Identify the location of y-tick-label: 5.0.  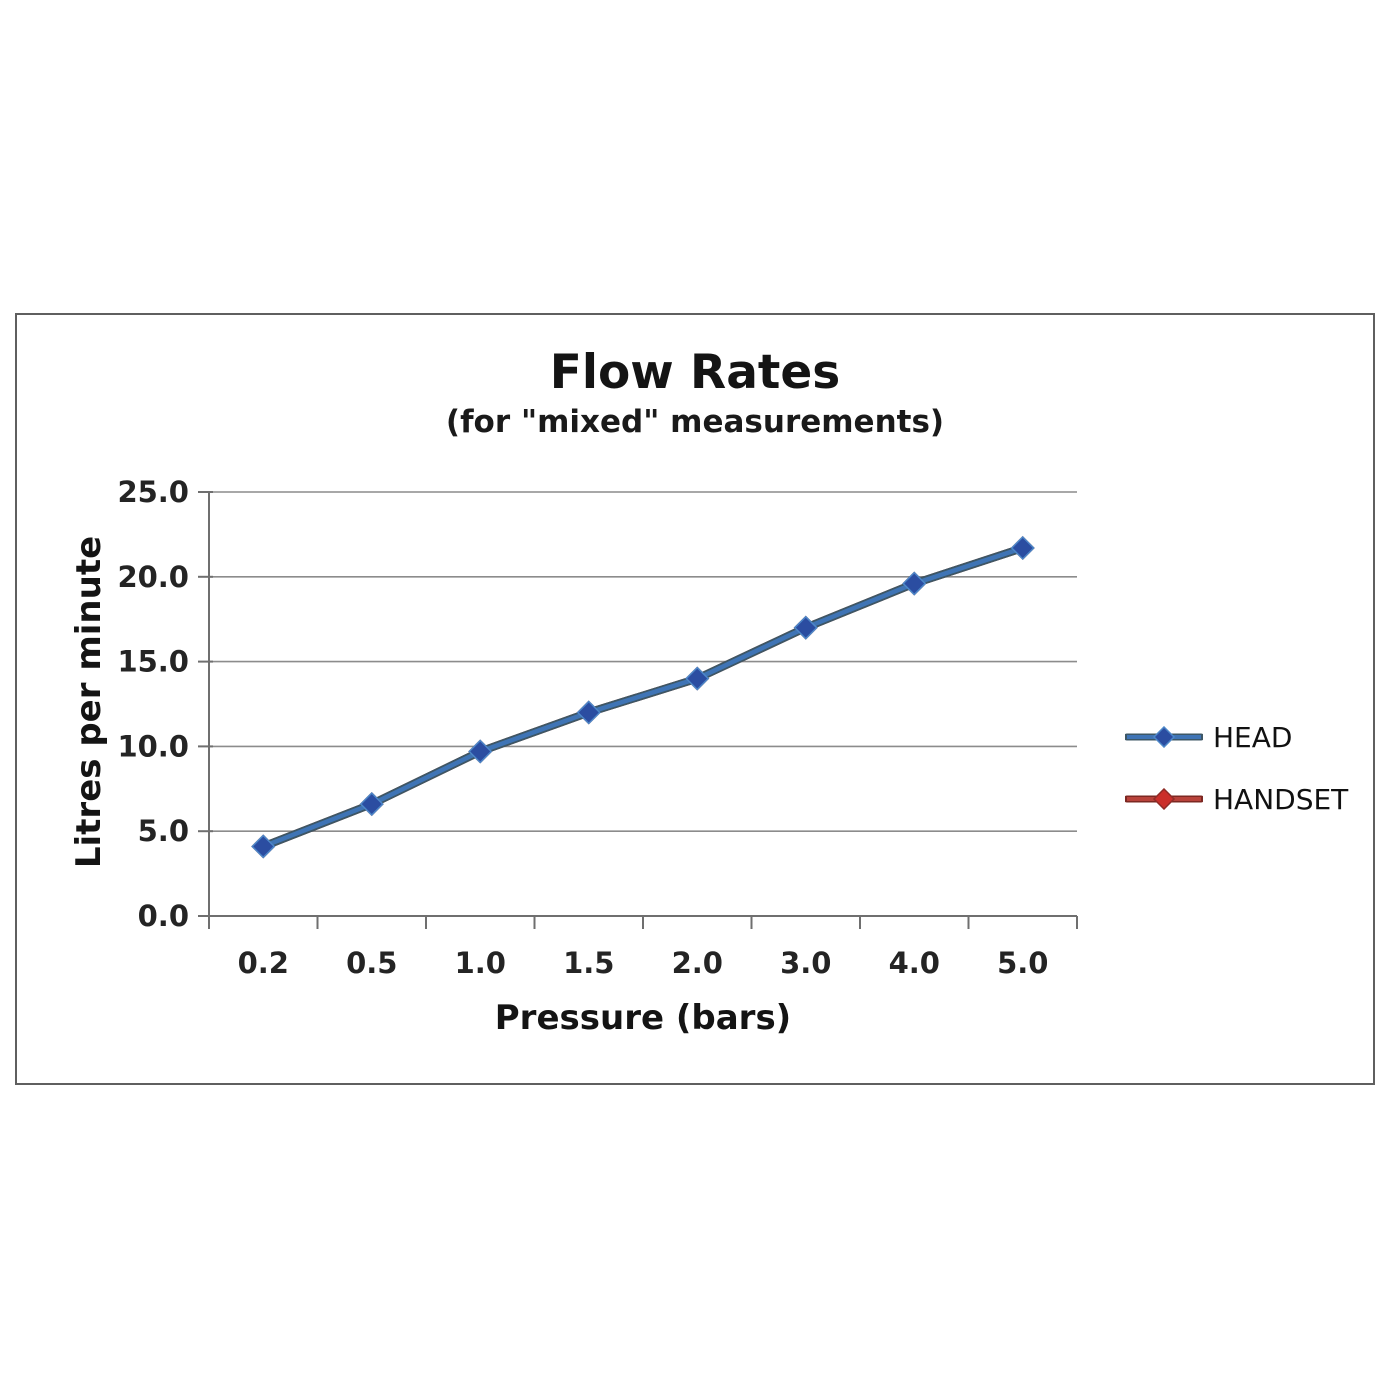
(163, 831).